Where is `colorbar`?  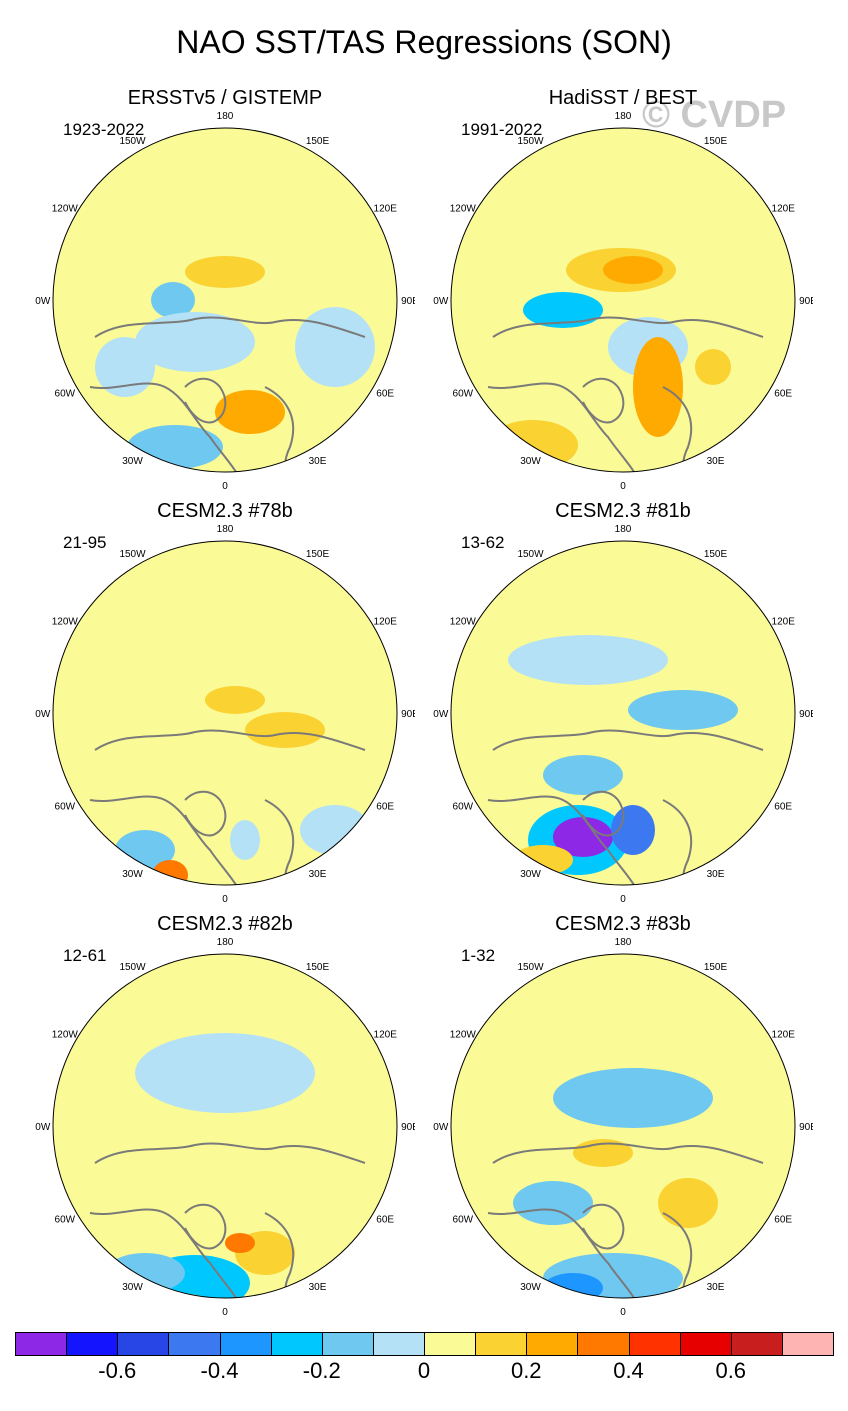 colorbar is located at coordinates (424, 1344).